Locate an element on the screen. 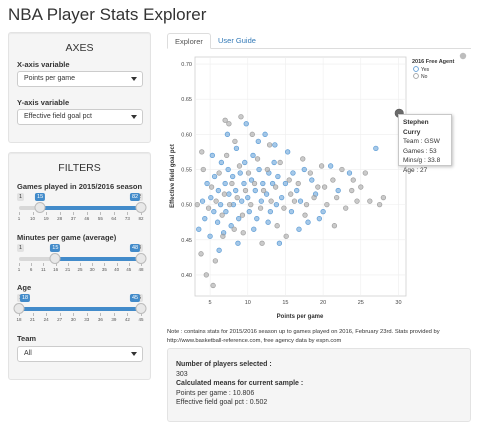 The width and height of the screenshot is (480, 429). minutes-slider-handle-from is located at coordinates (55, 258).